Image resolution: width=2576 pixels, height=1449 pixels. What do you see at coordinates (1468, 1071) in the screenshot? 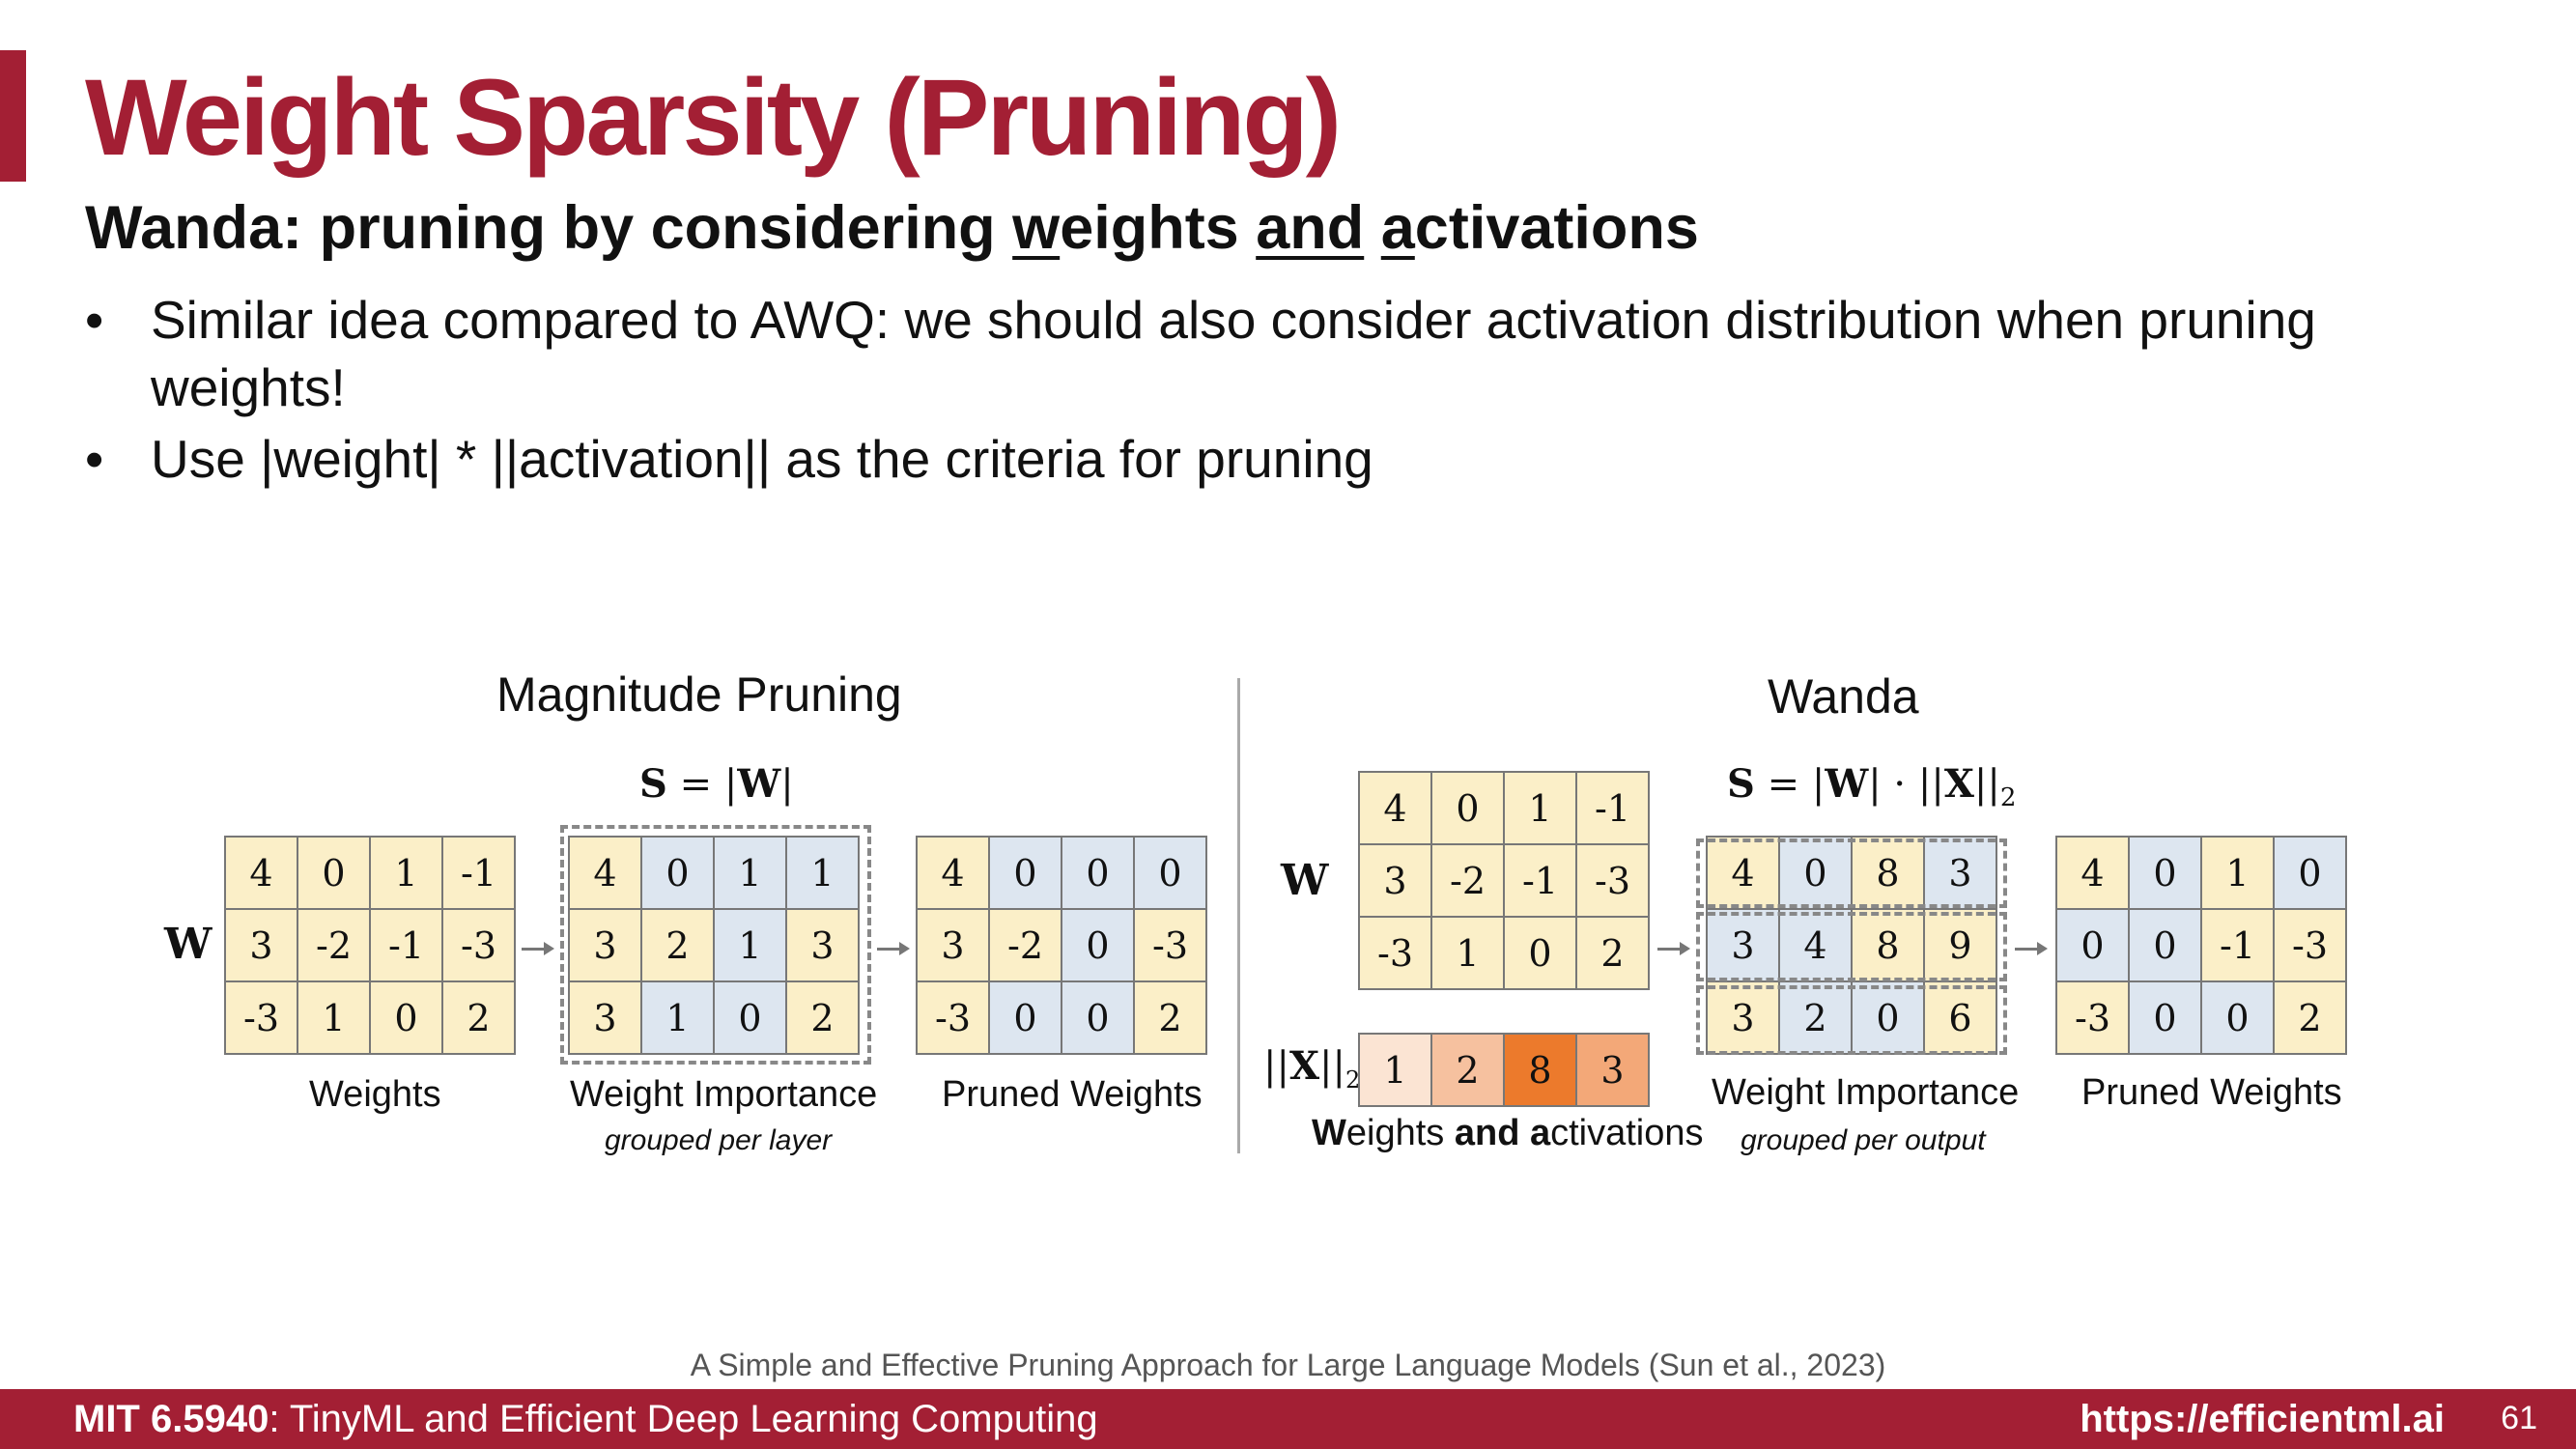
I see `activation-cell: 2` at bounding box center [1468, 1071].